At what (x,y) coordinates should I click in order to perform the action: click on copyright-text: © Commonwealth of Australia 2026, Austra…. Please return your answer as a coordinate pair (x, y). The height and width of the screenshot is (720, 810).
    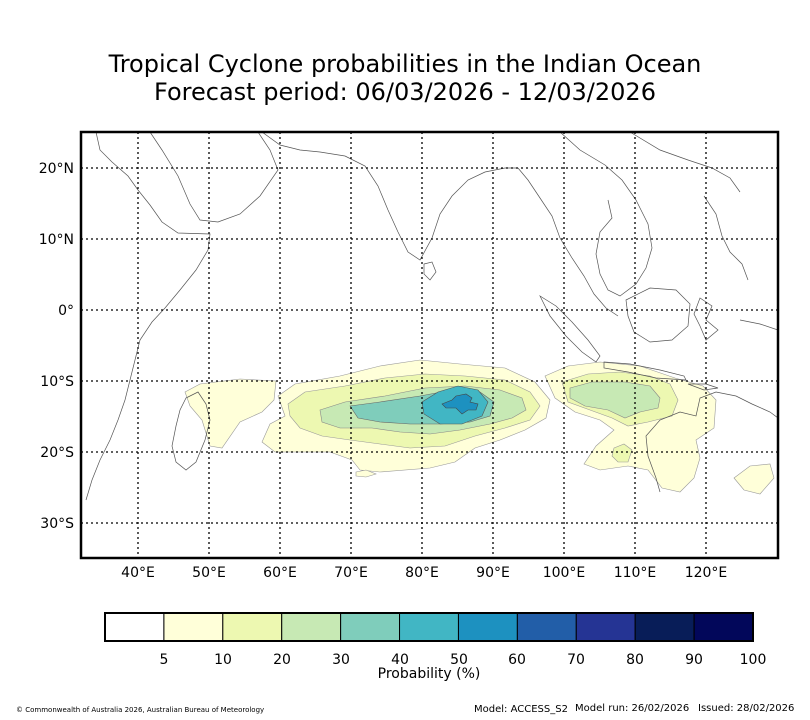
    Looking at the image, I should click on (140, 710).